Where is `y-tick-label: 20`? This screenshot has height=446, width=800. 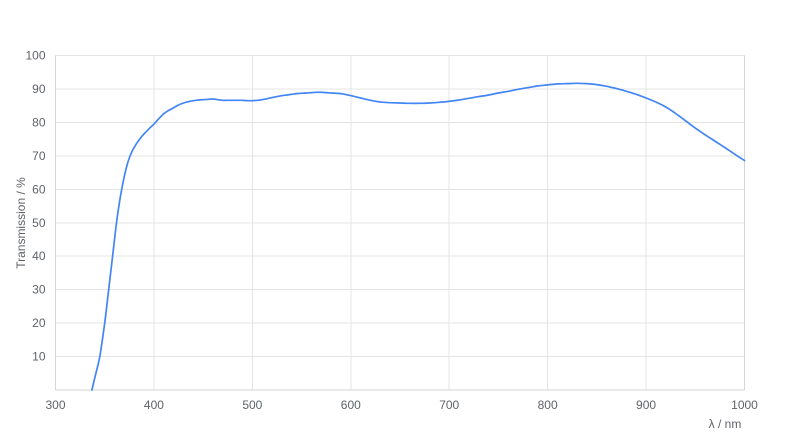
y-tick-label: 20 is located at coordinates (39, 323).